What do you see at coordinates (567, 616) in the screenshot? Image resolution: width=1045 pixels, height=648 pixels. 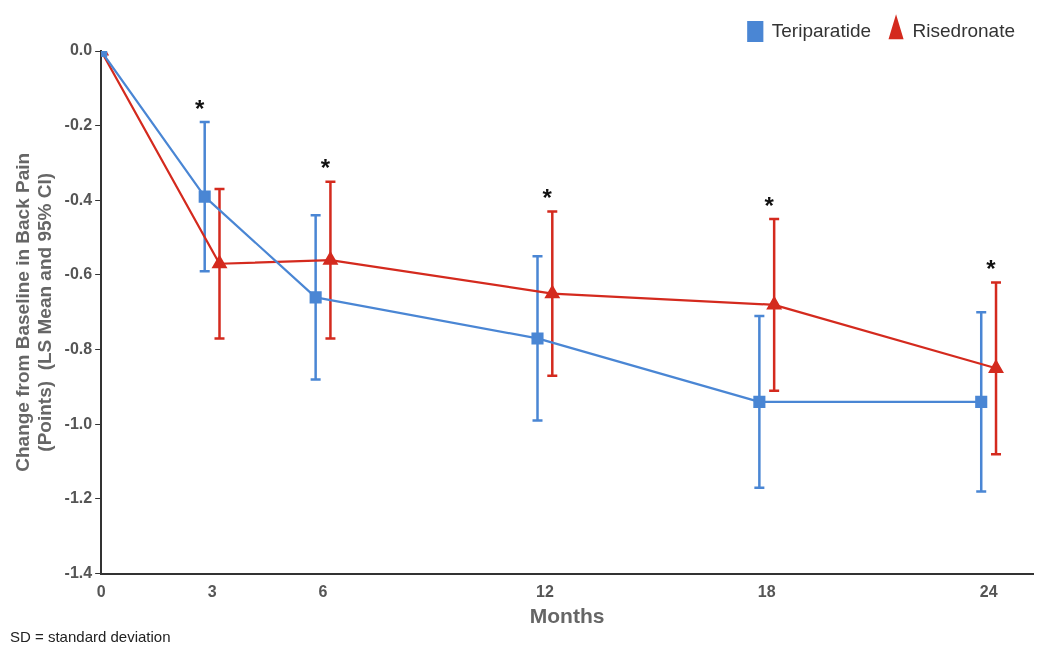 I see `x-axis-title: Months` at bounding box center [567, 616].